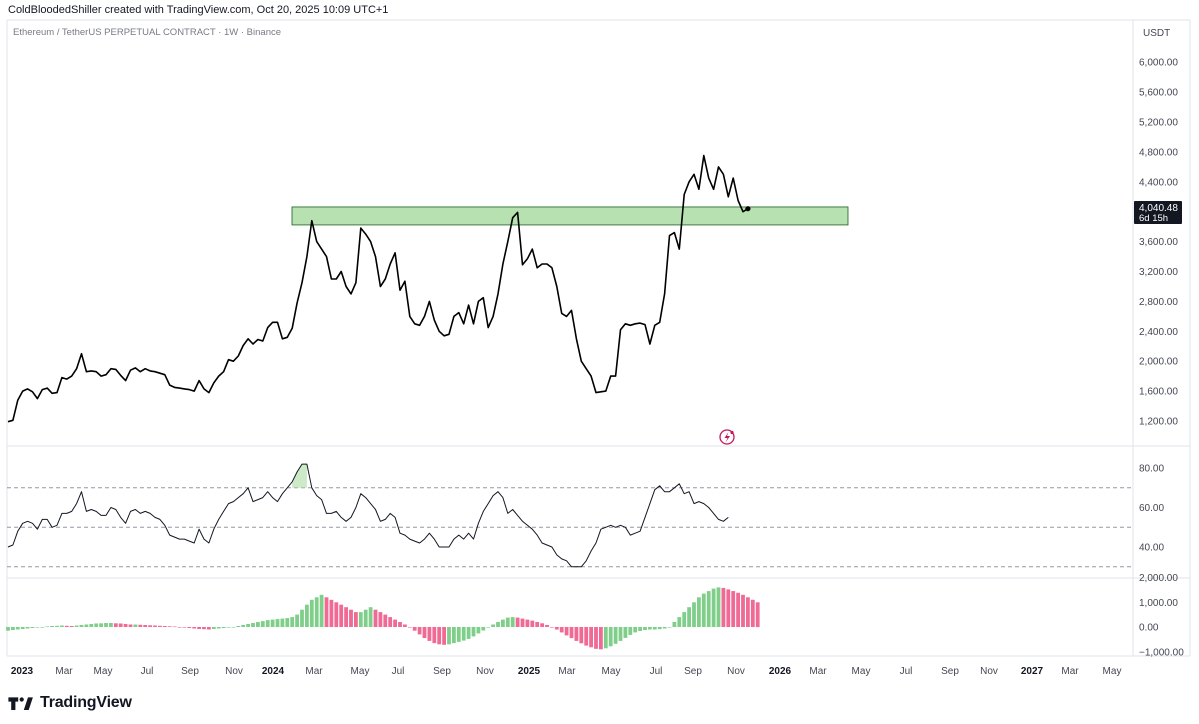  I want to click on footer-brand: TradingView, so click(70, 703).